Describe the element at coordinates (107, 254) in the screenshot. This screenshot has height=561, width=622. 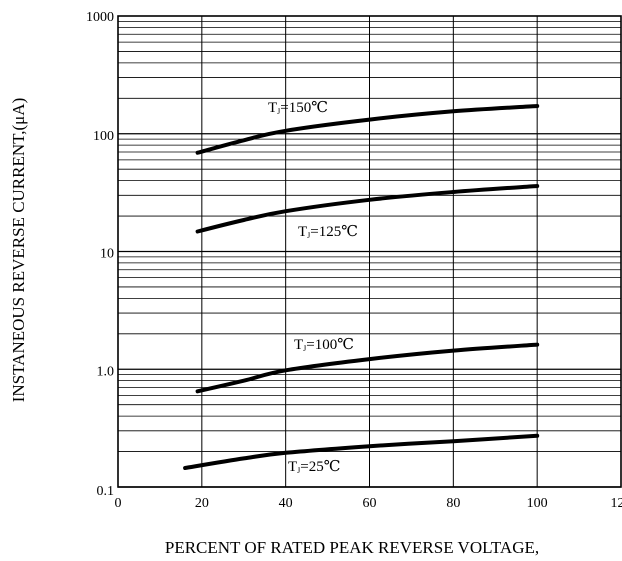
I see `y-tick-label: 10` at that location.